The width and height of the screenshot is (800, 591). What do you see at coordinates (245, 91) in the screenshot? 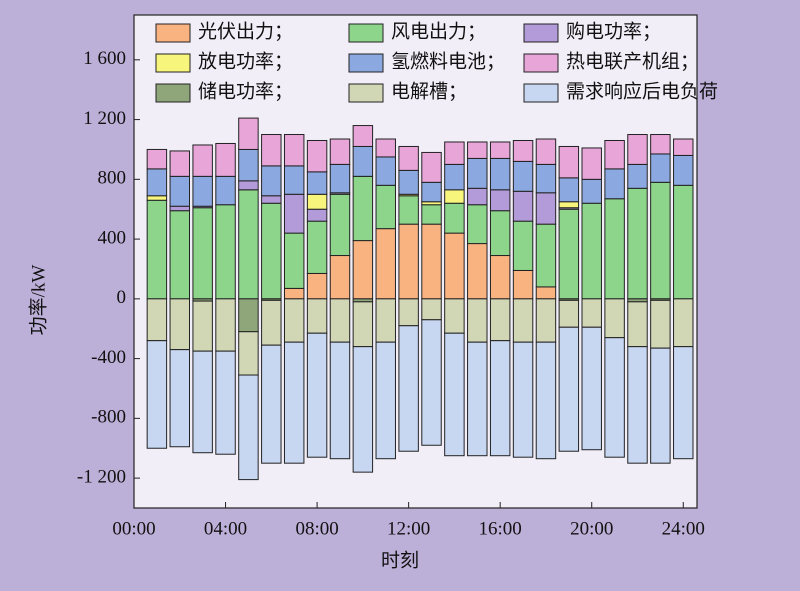
I see `legend-label: 储电功率；` at bounding box center [245, 91].